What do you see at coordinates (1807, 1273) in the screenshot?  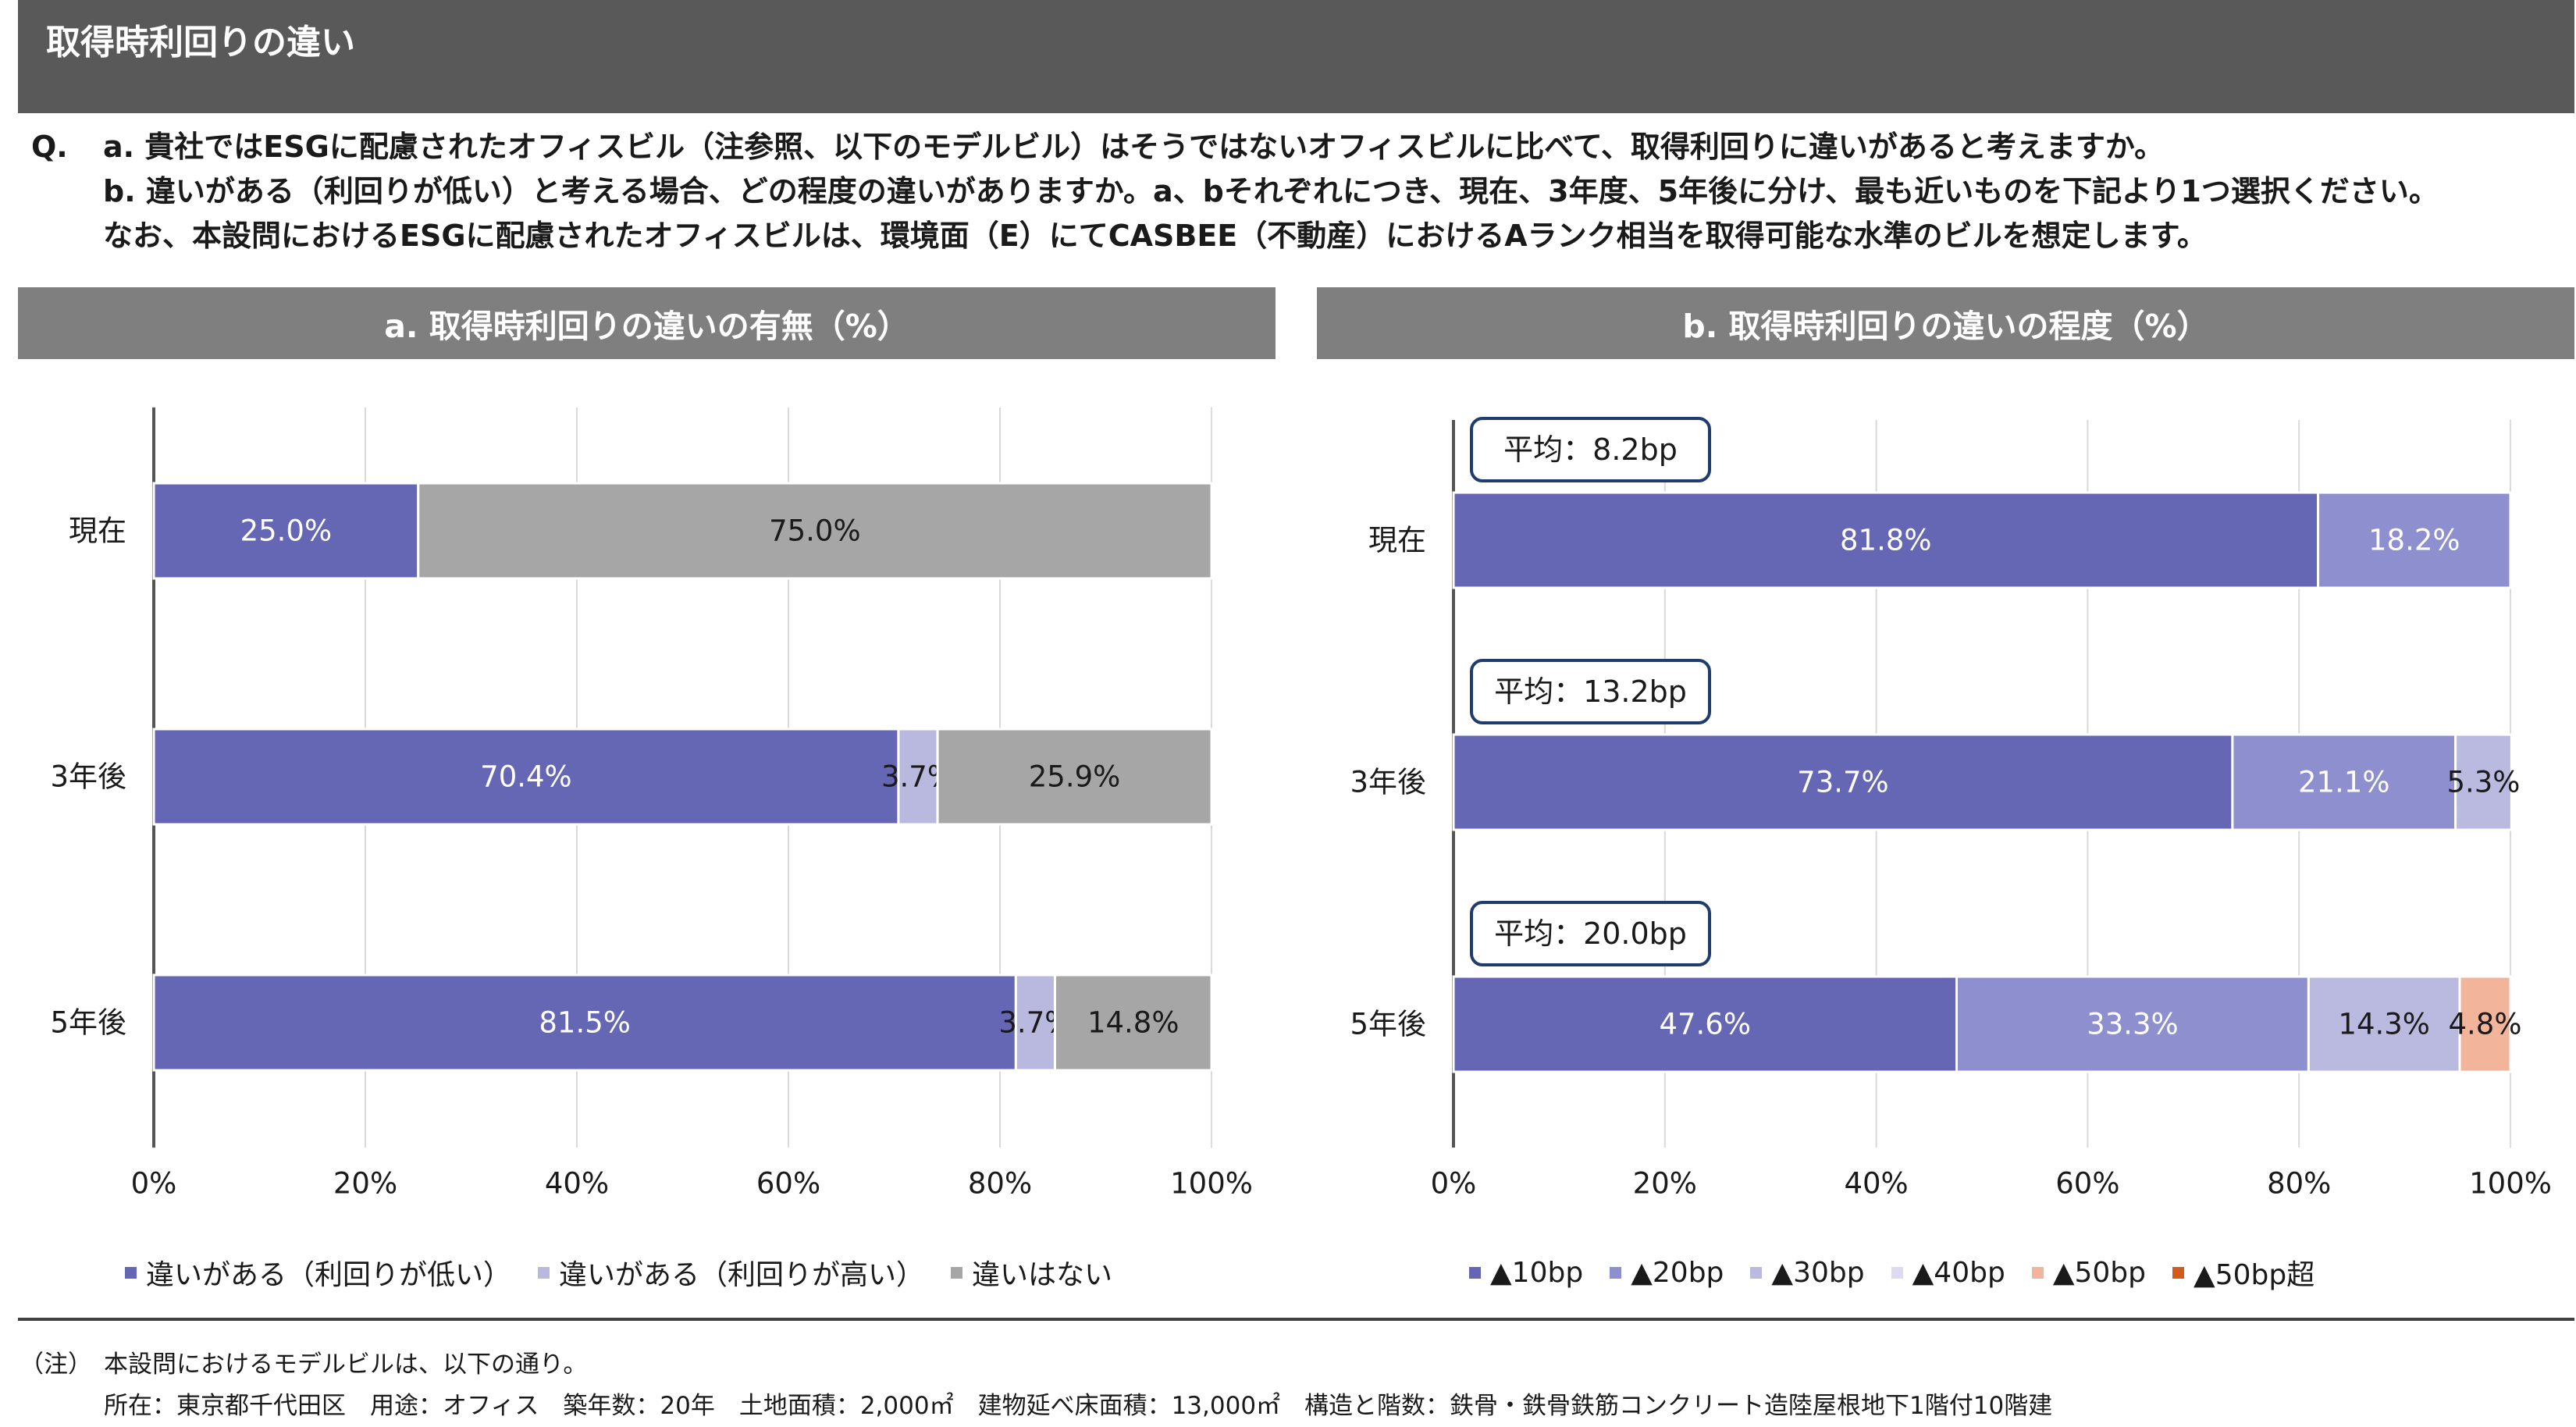 I see `legend-item: ▲30bp` at bounding box center [1807, 1273].